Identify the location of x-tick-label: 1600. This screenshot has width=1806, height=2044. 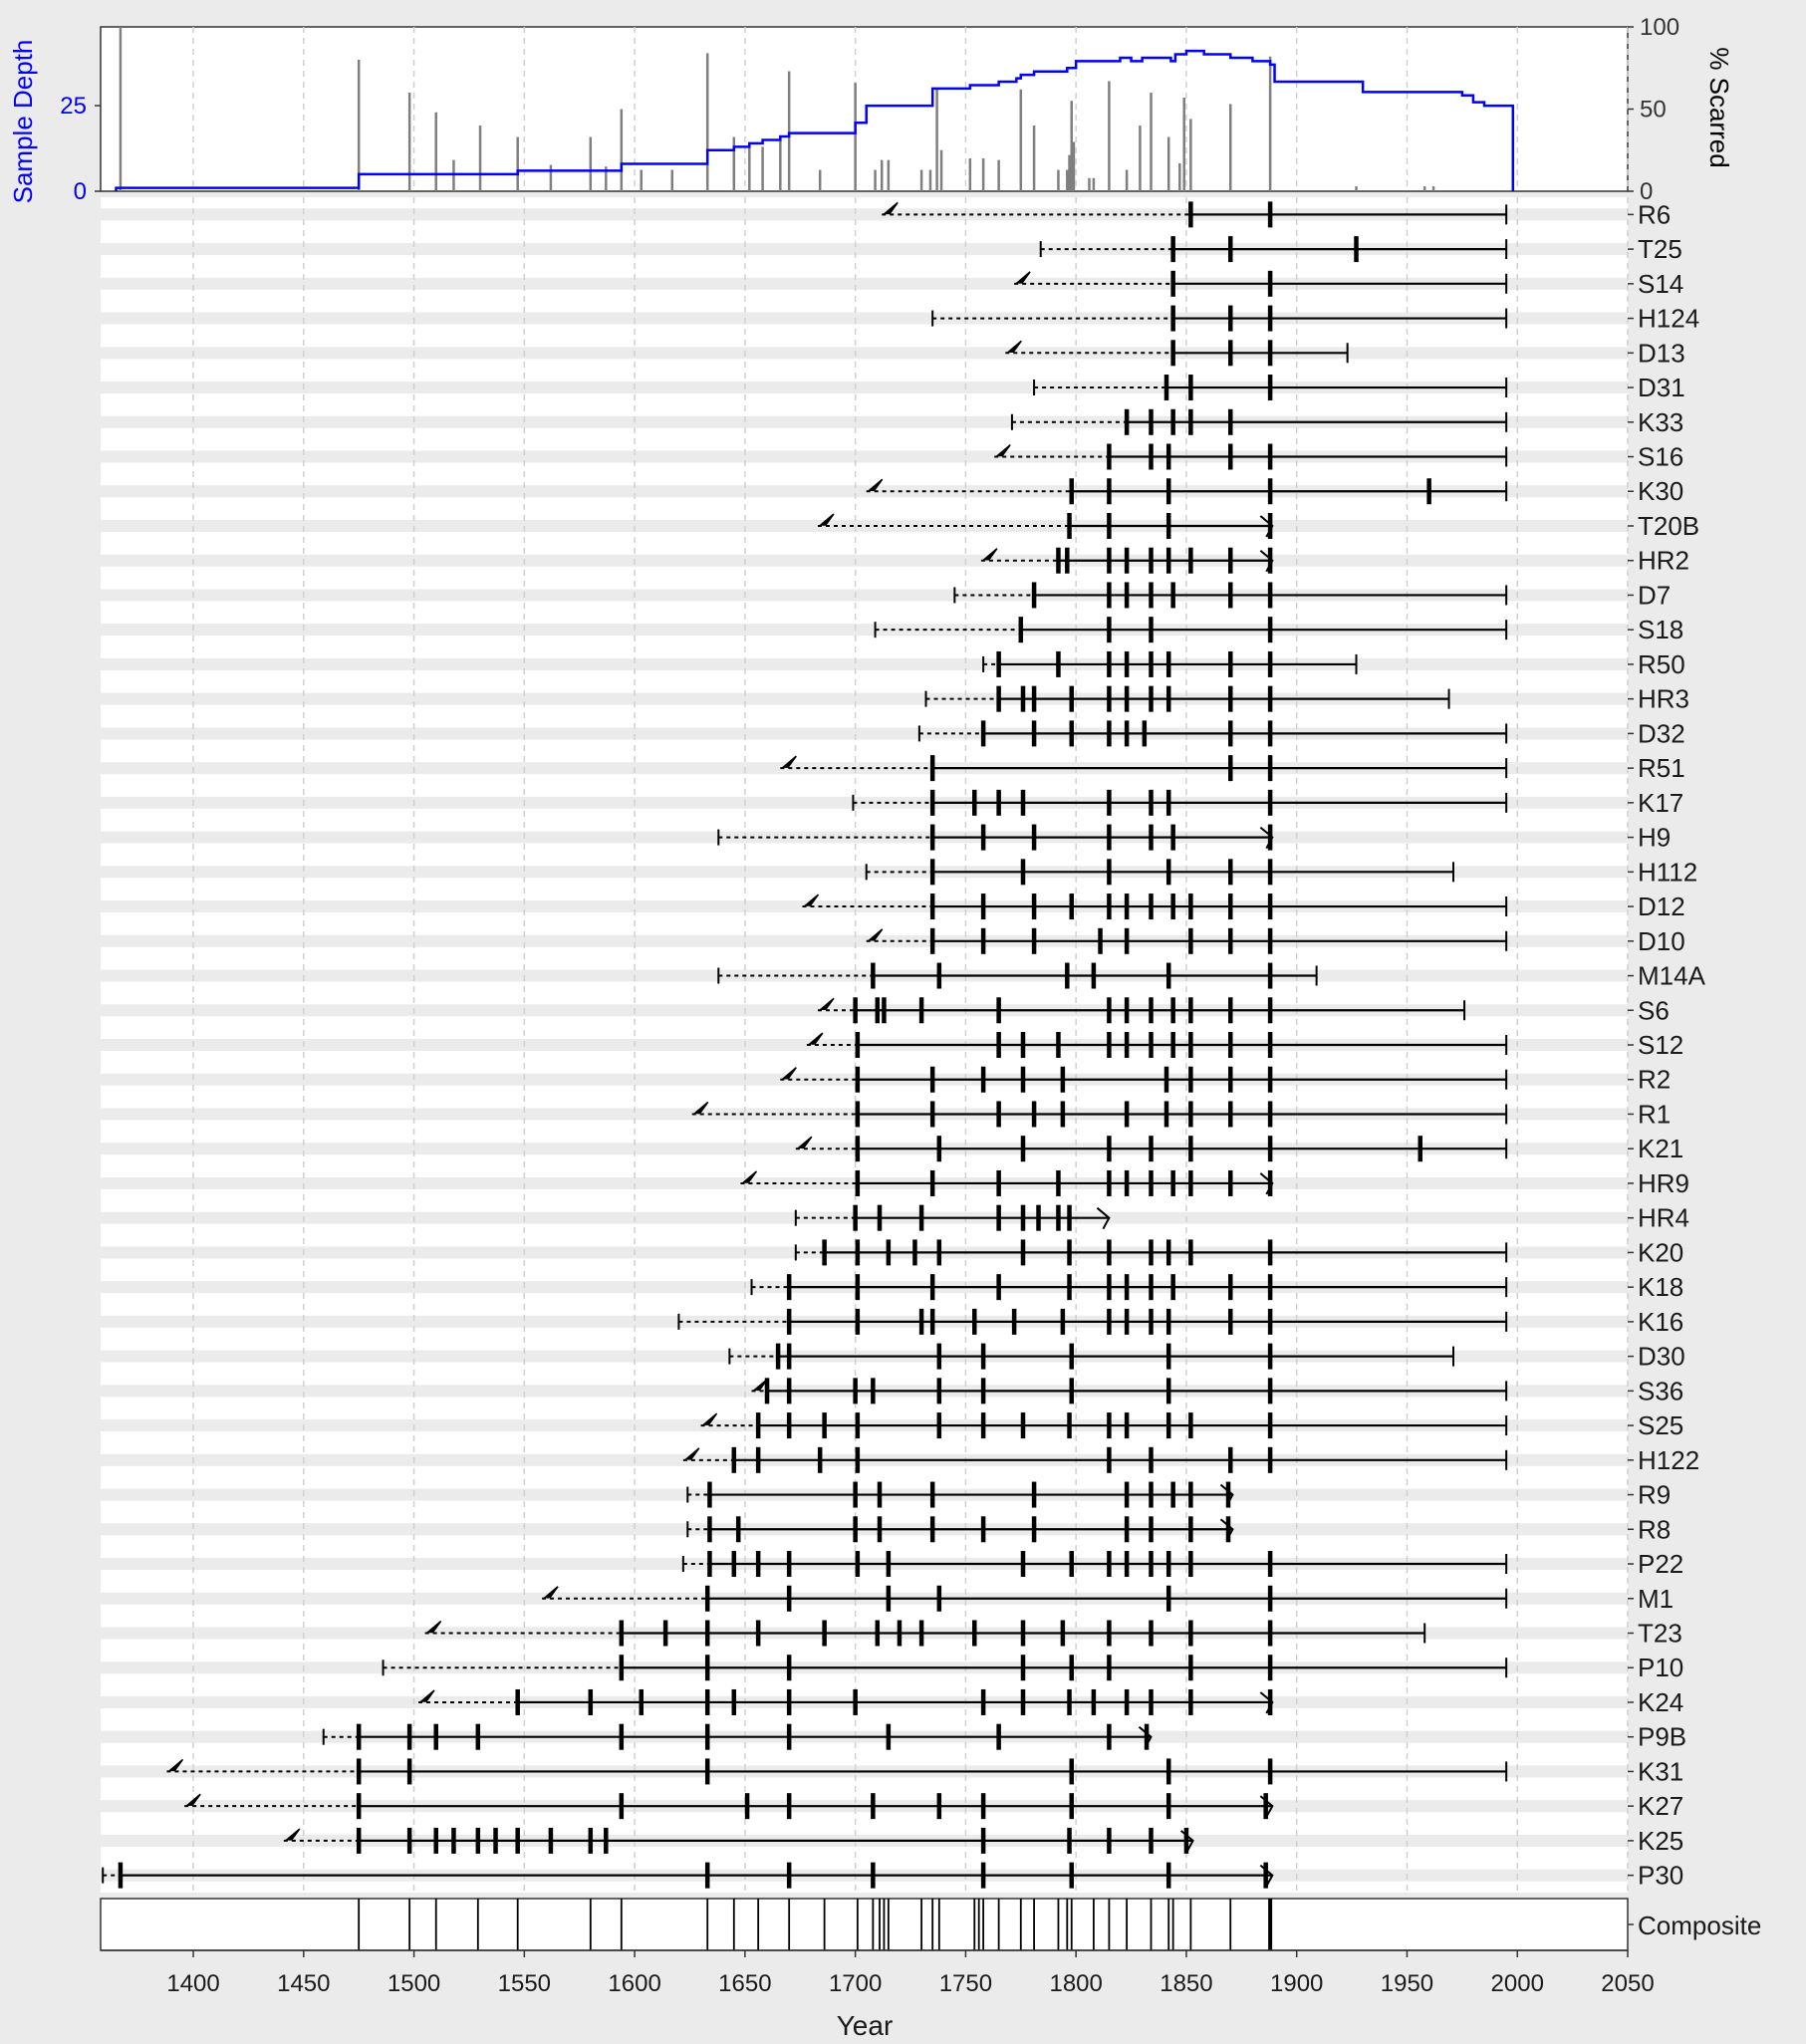
(634, 1984).